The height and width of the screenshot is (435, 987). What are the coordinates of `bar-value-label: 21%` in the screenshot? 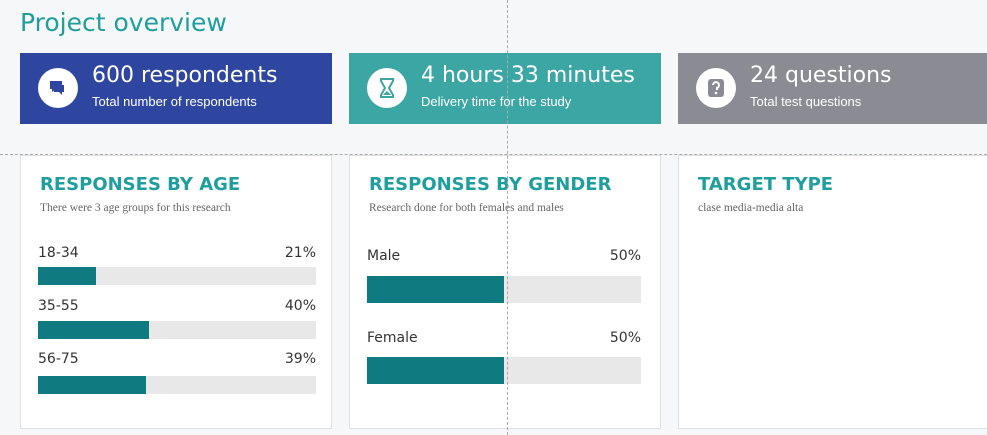 It's located at (300, 253).